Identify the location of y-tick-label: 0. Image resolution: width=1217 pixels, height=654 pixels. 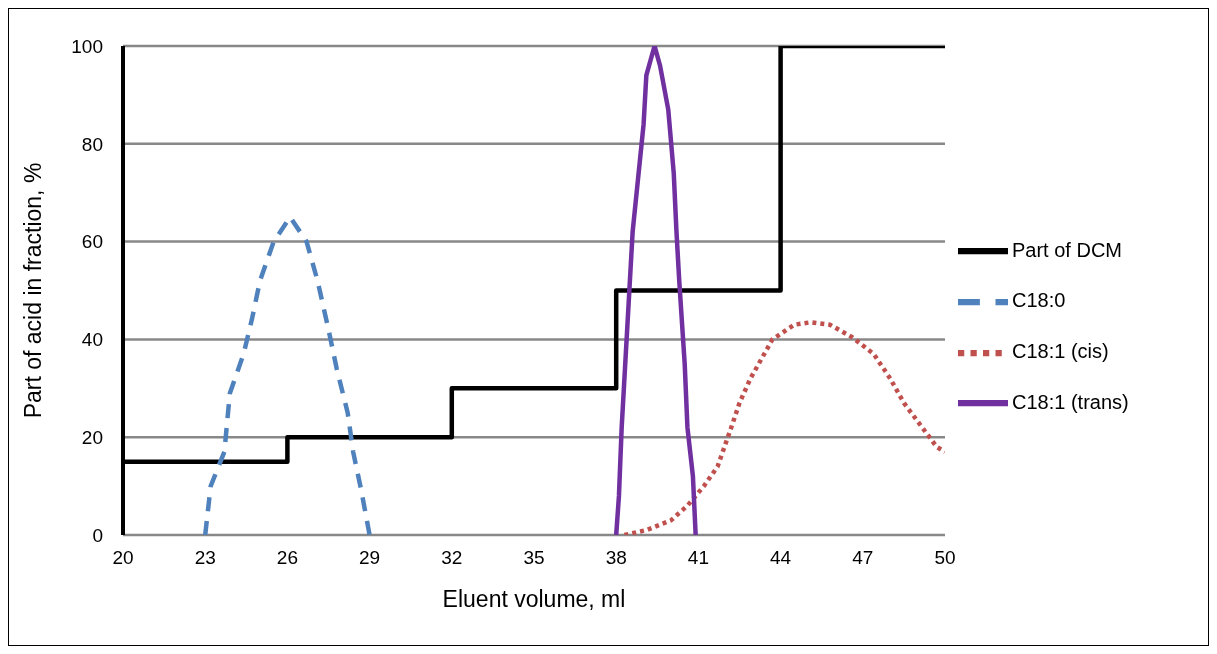
(97, 535).